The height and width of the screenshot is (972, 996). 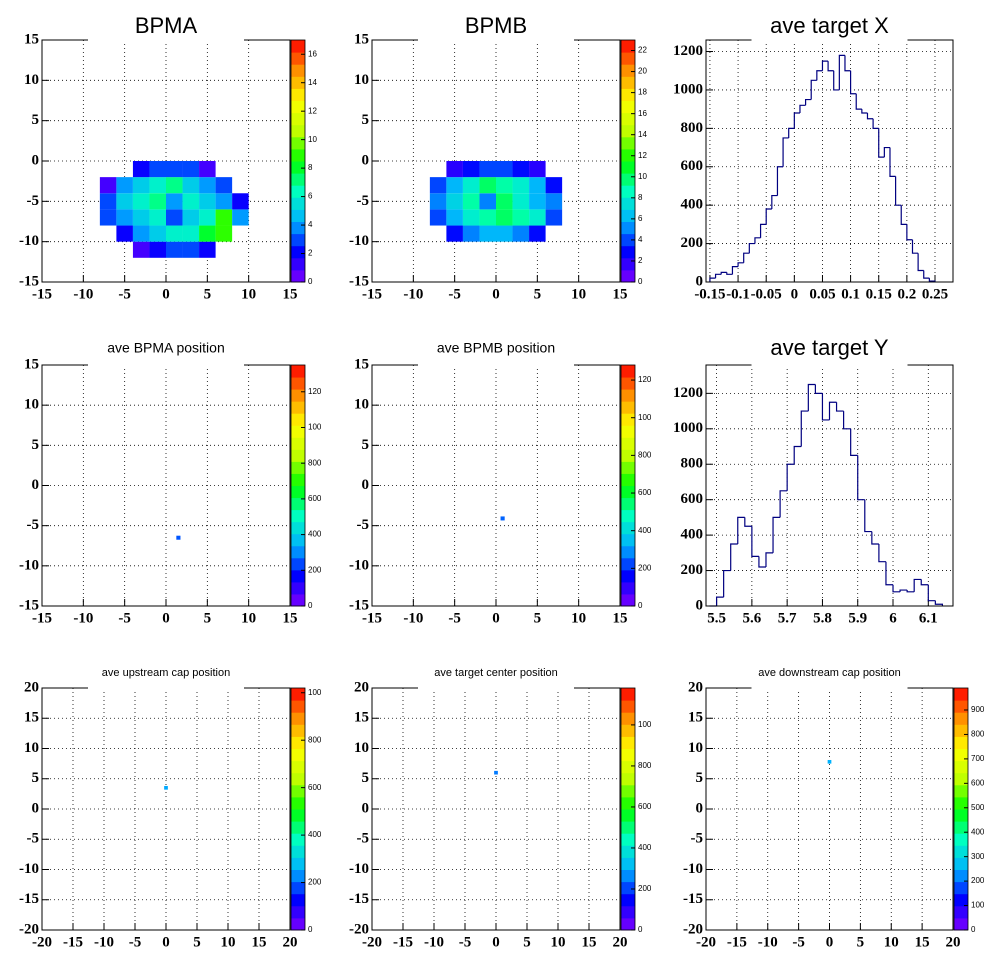 I want to click on z-tick-label: 22, so click(x=642, y=50).